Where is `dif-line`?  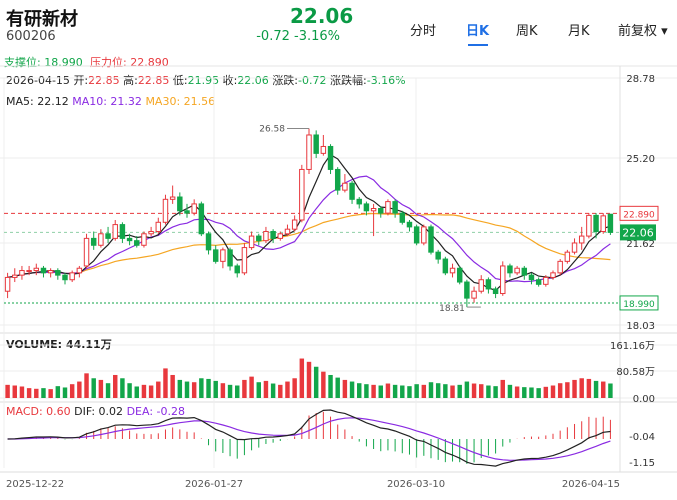 dif-line is located at coordinates (309, 438).